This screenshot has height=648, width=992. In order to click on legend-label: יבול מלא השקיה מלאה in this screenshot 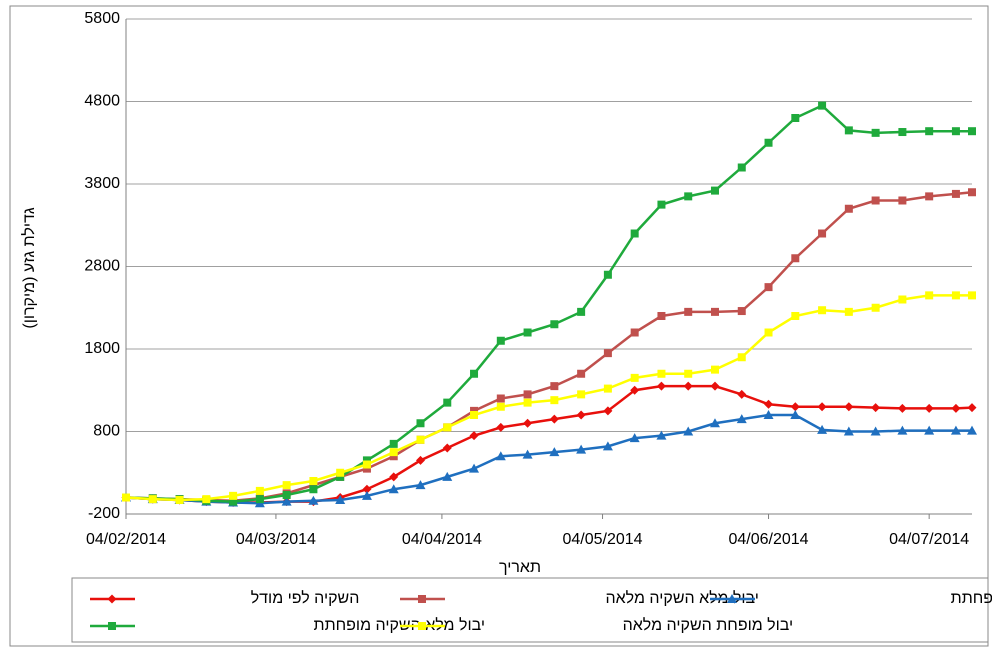, I will do `click(681, 598)`.